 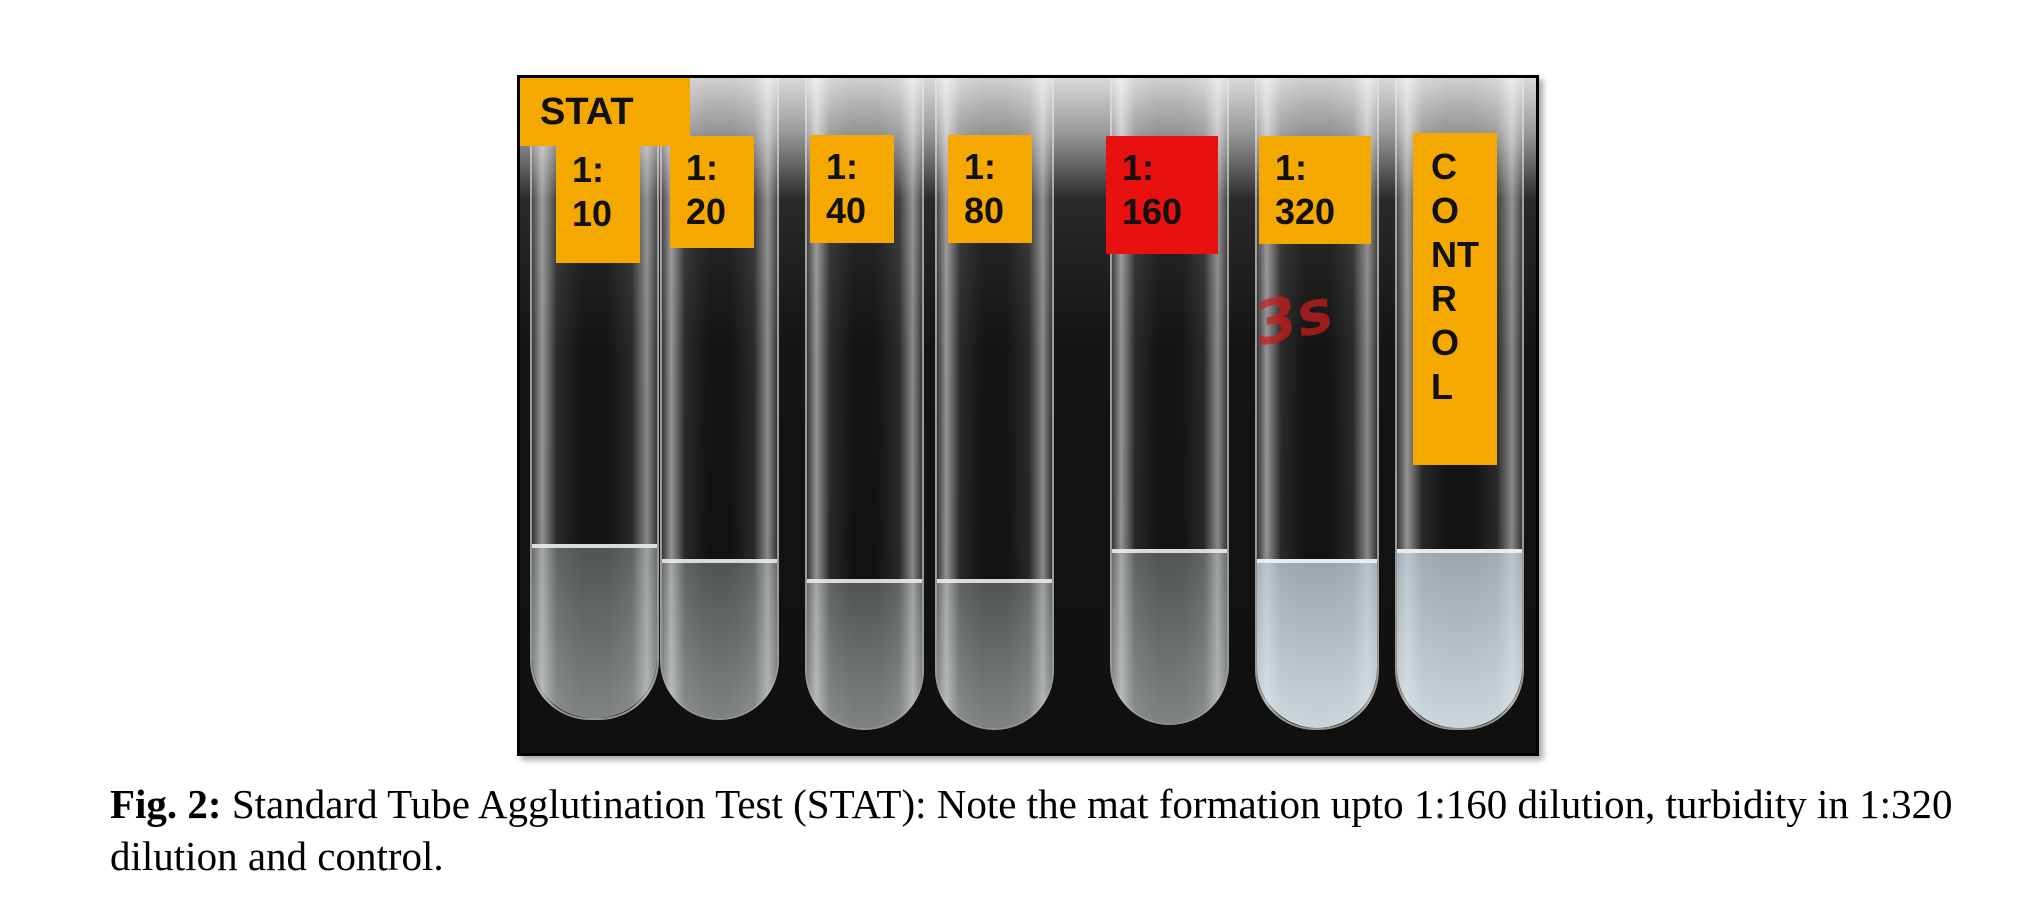 I want to click on dilution-label-1-20: 1: 20, so click(x=712, y=192).